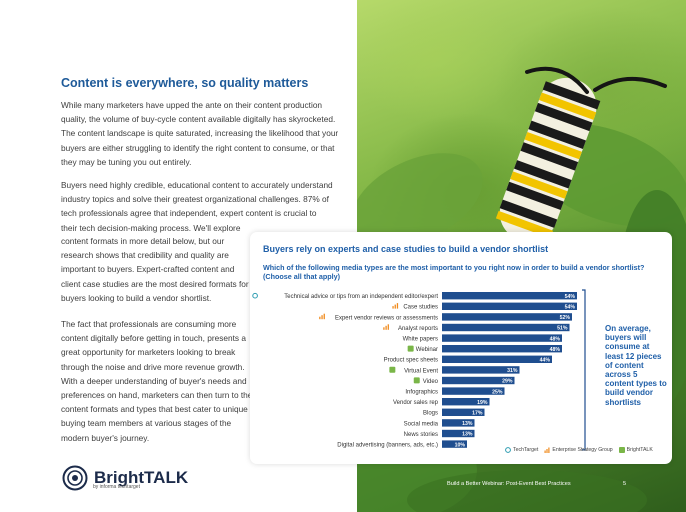 Image resolution: width=686 pixels, height=512 pixels. What do you see at coordinates (421, 424) in the screenshot?
I see `category-label: Social media` at bounding box center [421, 424].